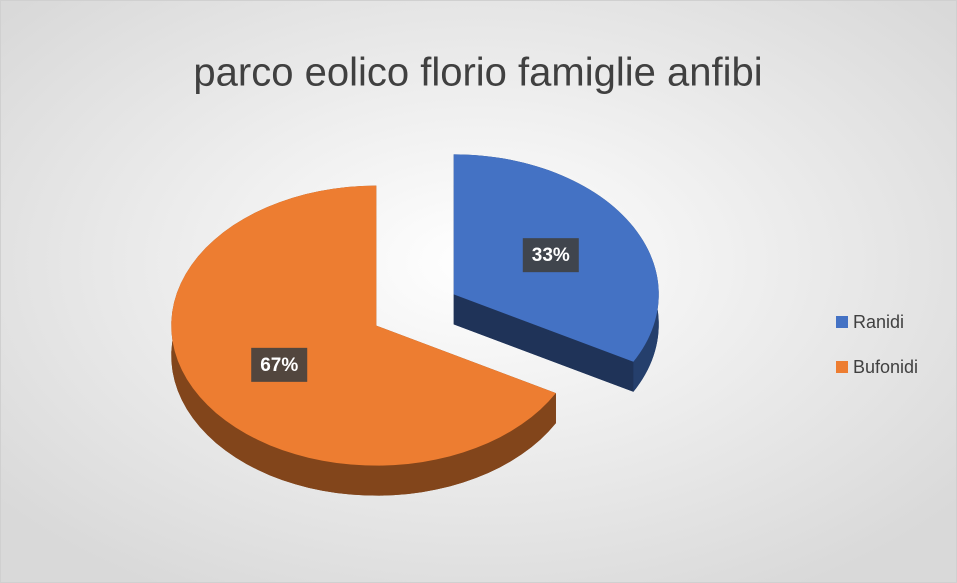 This screenshot has height=583, width=957. I want to click on data-label: 67%, so click(279, 365).